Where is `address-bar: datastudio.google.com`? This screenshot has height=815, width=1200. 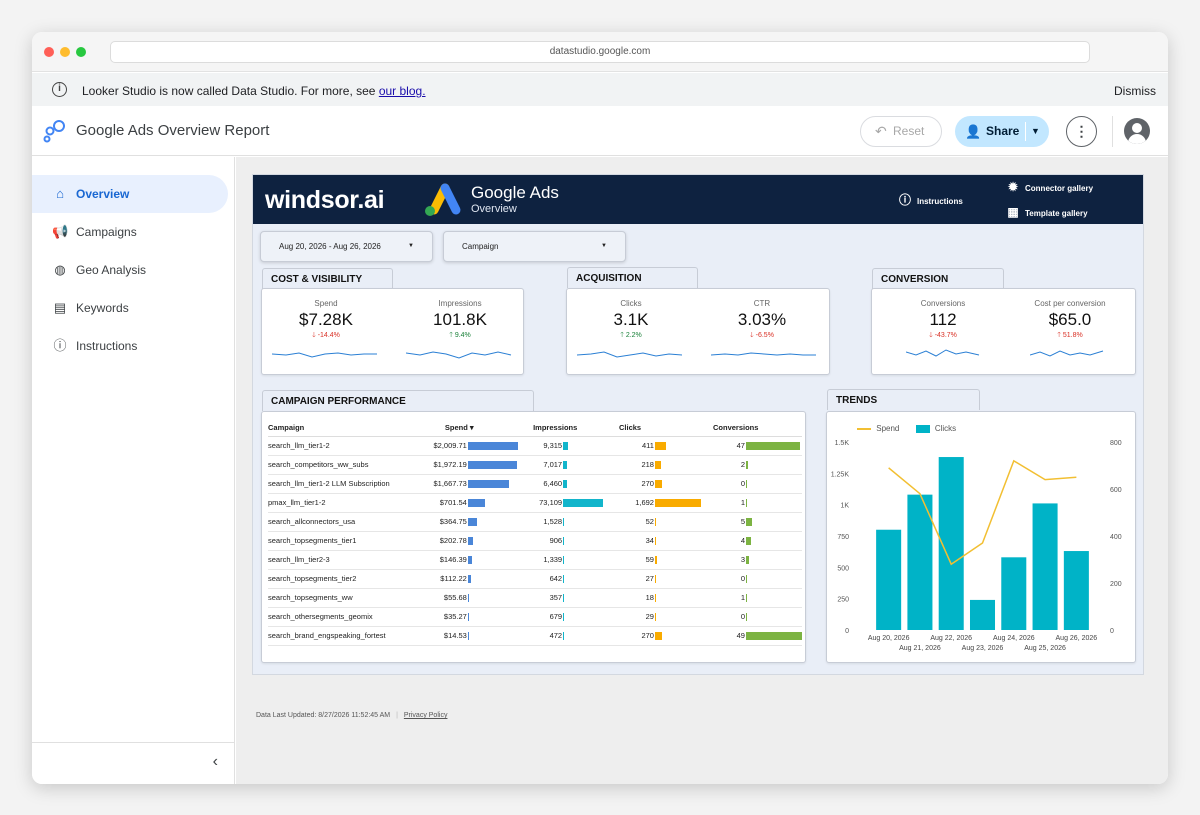
address-bar: datastudio.google.com is located at coordinates (600, 52).